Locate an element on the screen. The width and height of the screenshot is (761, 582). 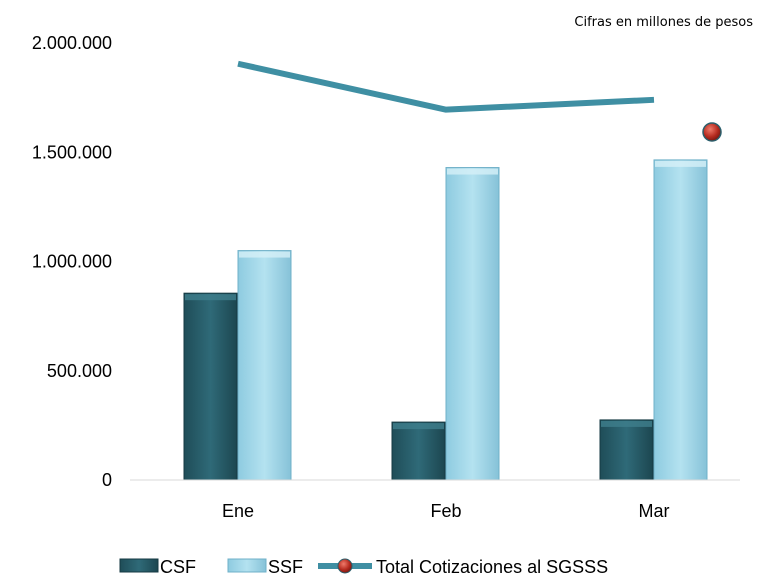
y-axis: 0 500.000 1.000.000 1.500.000 2.000.000 is located at coordinates (72, 261).